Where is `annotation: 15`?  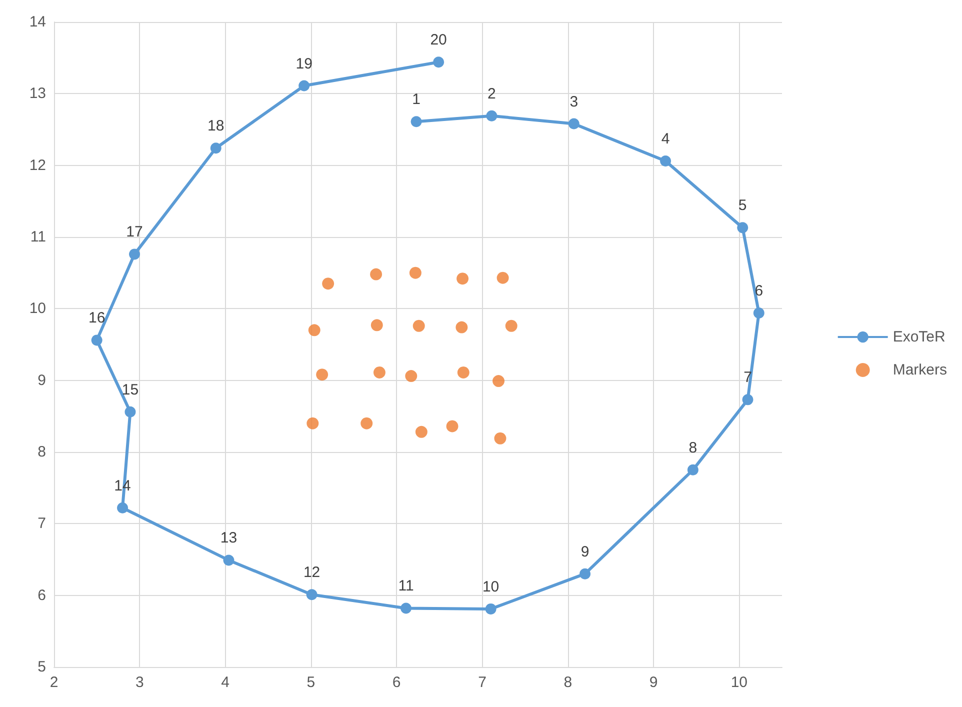
annotation: 15 is located at coordinates (130, 389).